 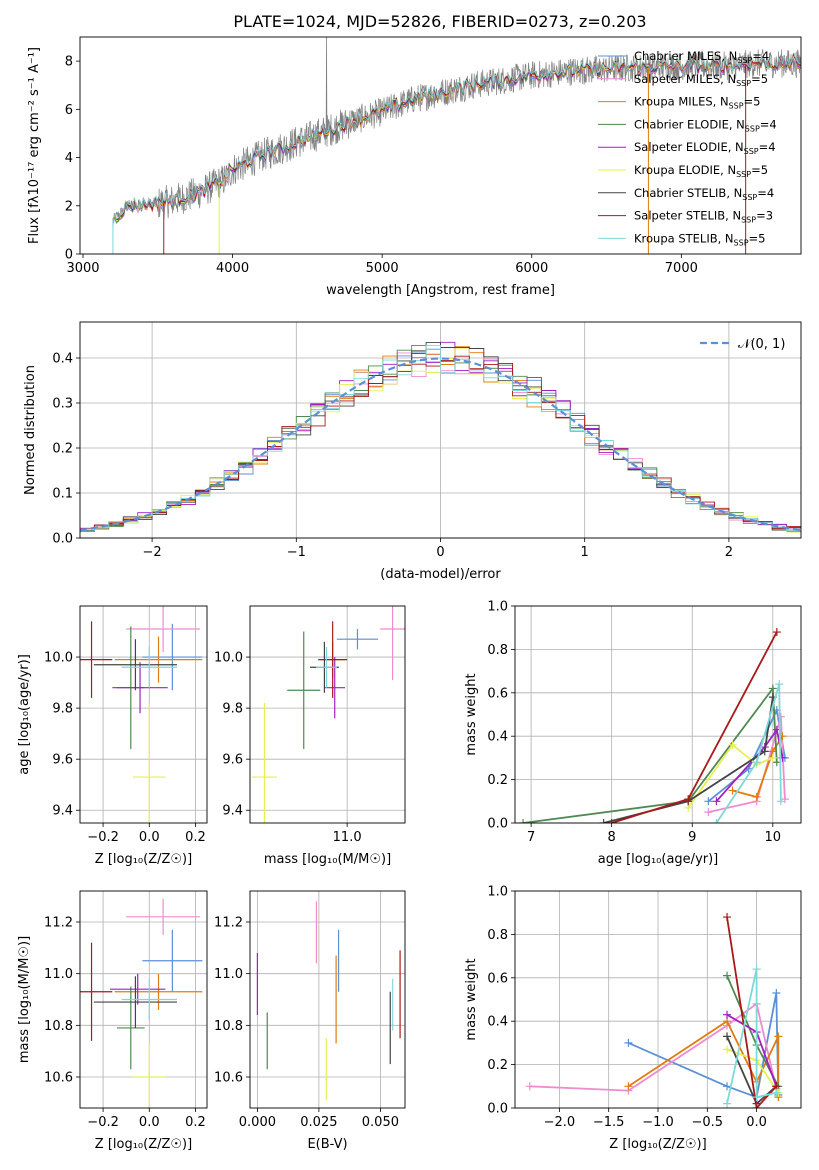 I want to click on y-axis-label: age [log₁₀(age/yr)], so click(x=24, y=714).